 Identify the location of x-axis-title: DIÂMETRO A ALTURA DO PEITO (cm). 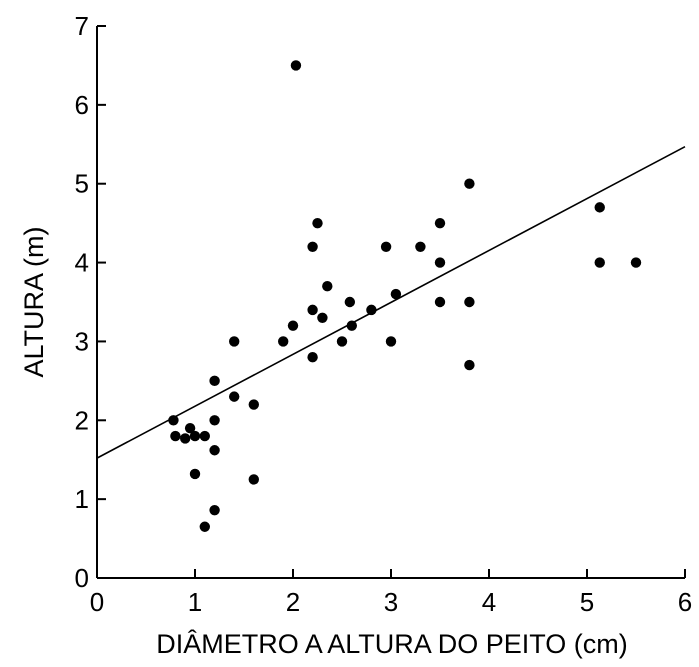
(392, 643).